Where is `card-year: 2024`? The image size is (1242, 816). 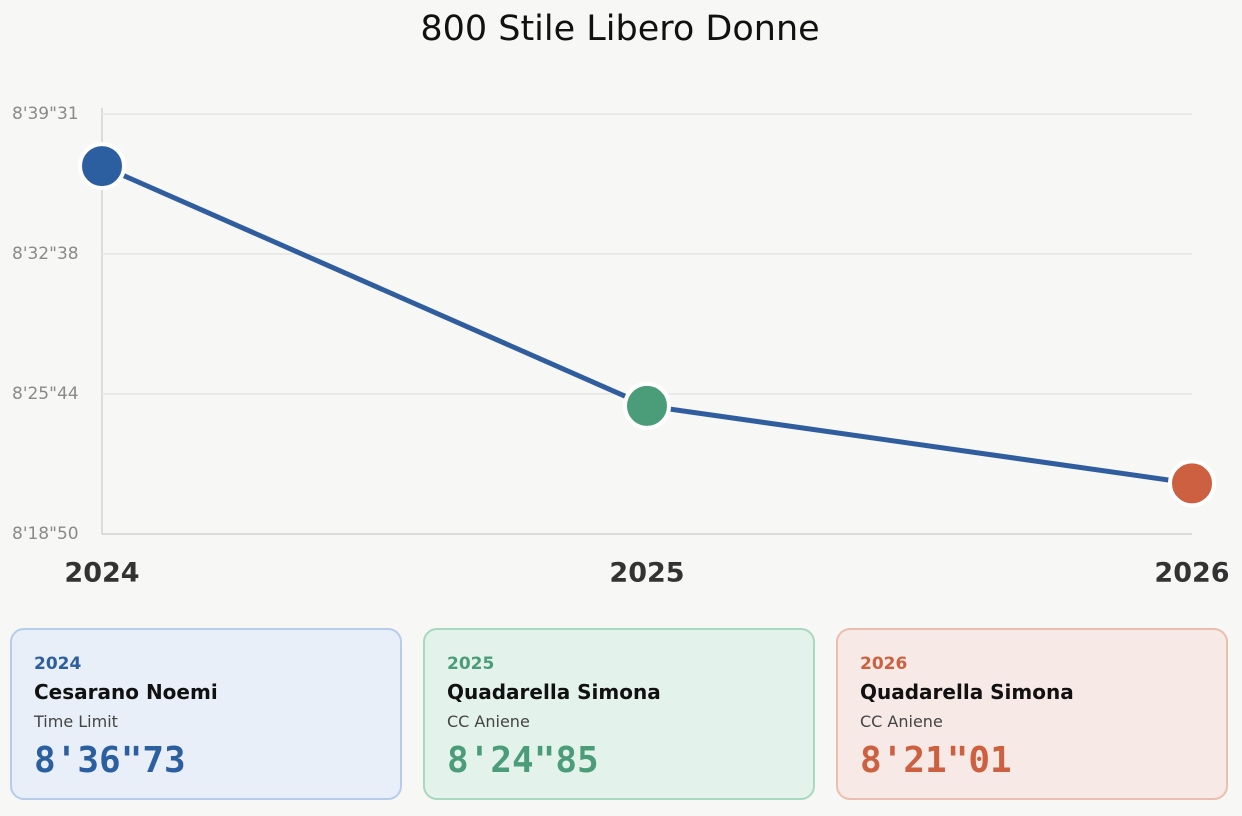
card-year: 2024 is located at coordinates (58, 664).